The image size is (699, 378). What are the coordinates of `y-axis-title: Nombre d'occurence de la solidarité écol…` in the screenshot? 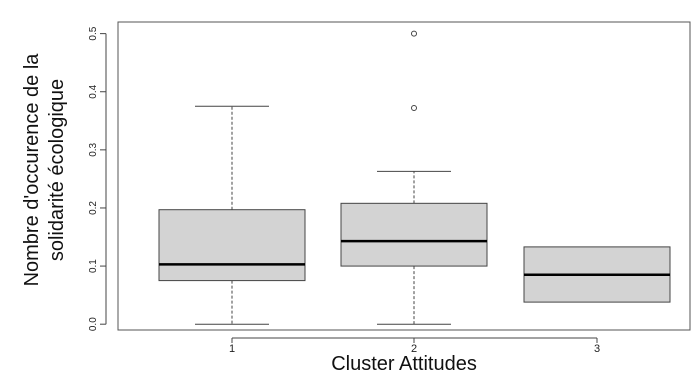 It's located at (44, 170).